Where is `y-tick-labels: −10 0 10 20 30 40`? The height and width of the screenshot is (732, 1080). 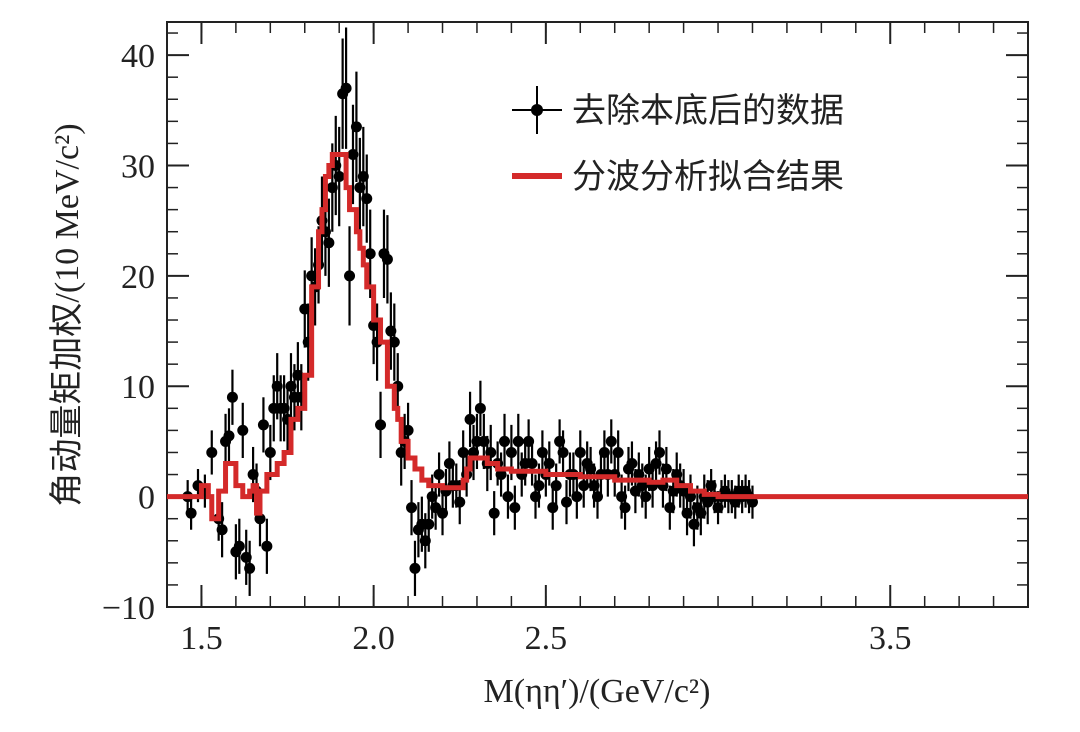 y-tick-labels: −10 0 10 20 30 40 is located at coordinates (128, 332).